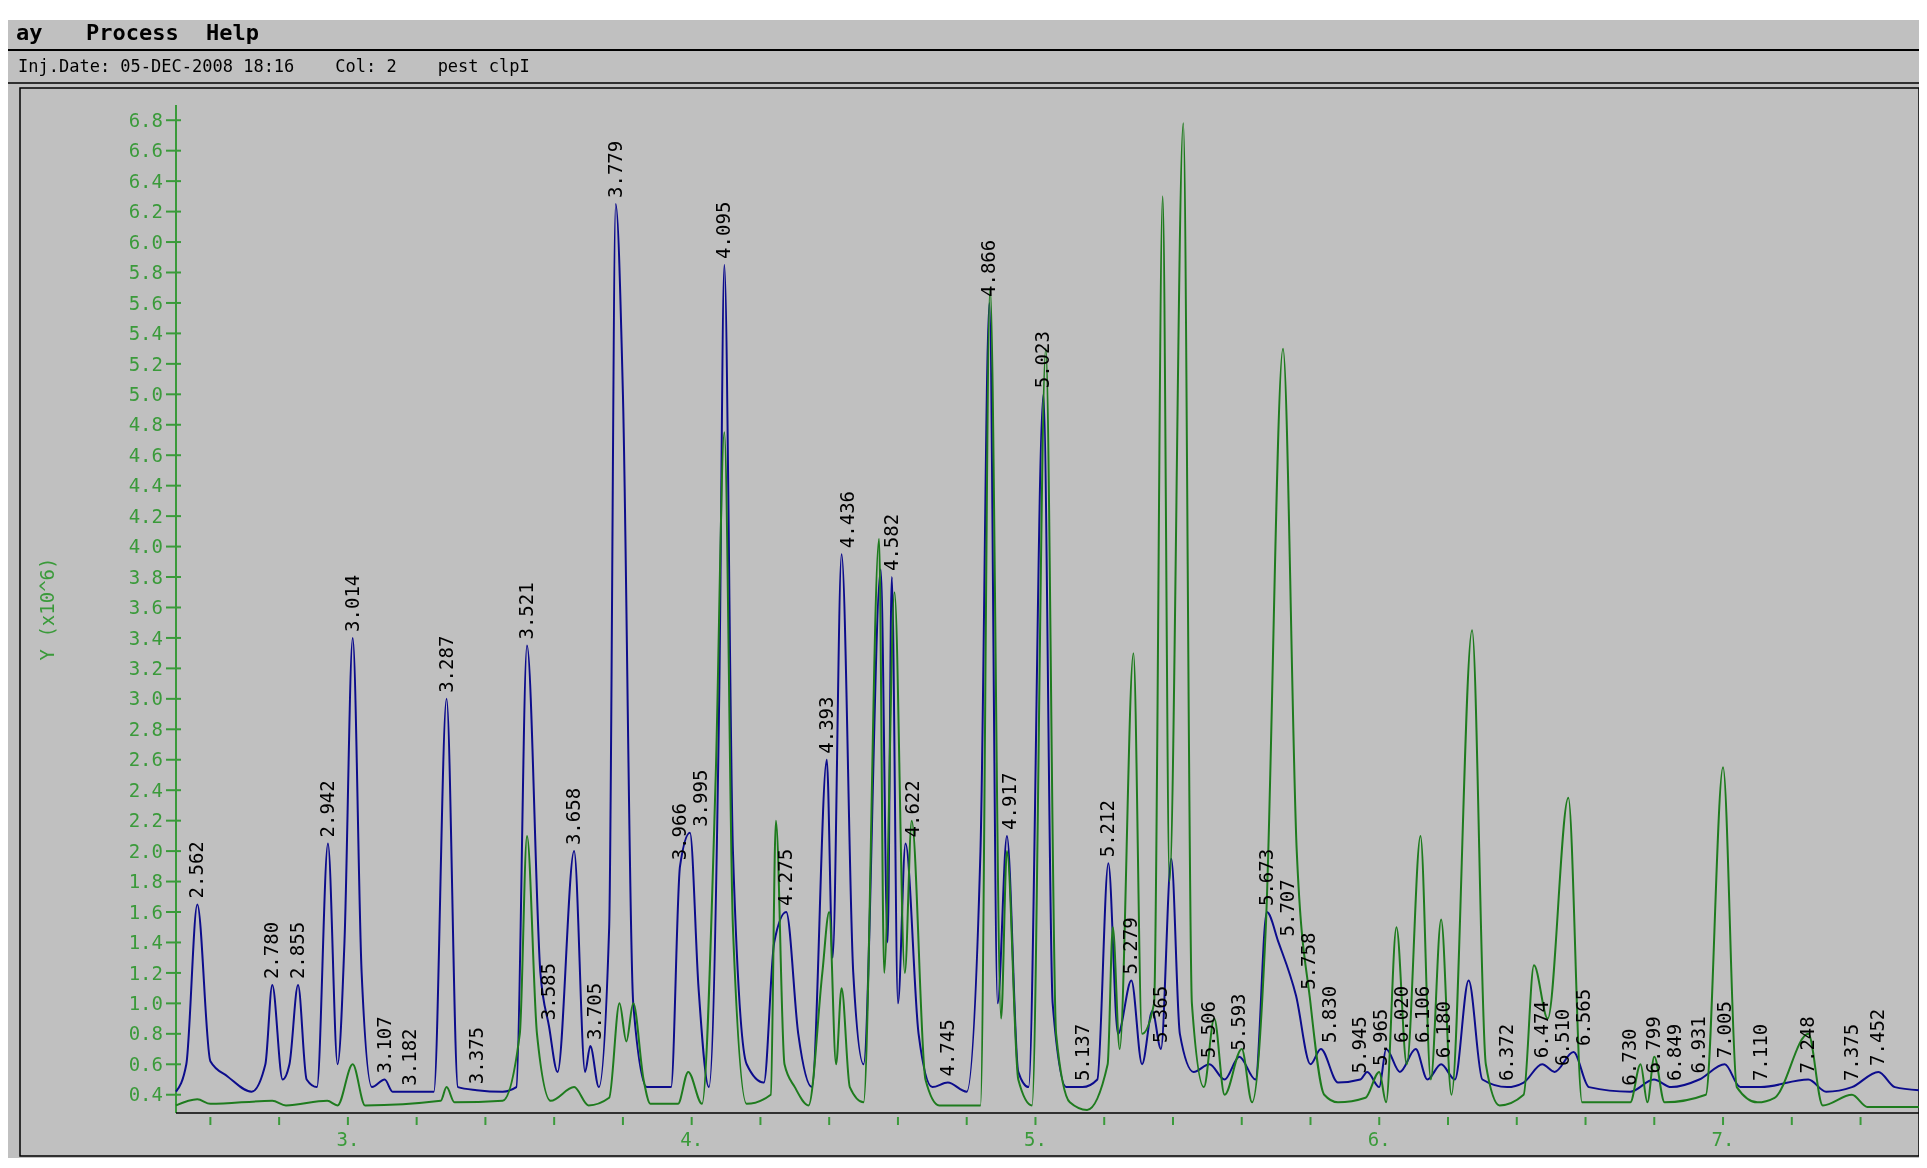 This screenshot has height=1168, width=1927. Describe the element at coordinates (145, 972) in the screenshot. I see `y-tick-label: 1.2` at that location.